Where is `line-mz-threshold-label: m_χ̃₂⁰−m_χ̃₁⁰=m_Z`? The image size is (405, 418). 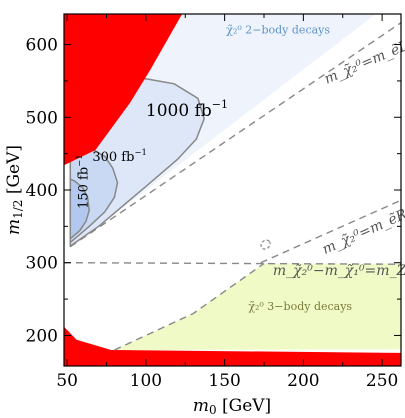
line-mz-threshold-label: m_χ̃₂⁰−m_χ̃₁⁰=m_Z is located at coordinates (339, 271).